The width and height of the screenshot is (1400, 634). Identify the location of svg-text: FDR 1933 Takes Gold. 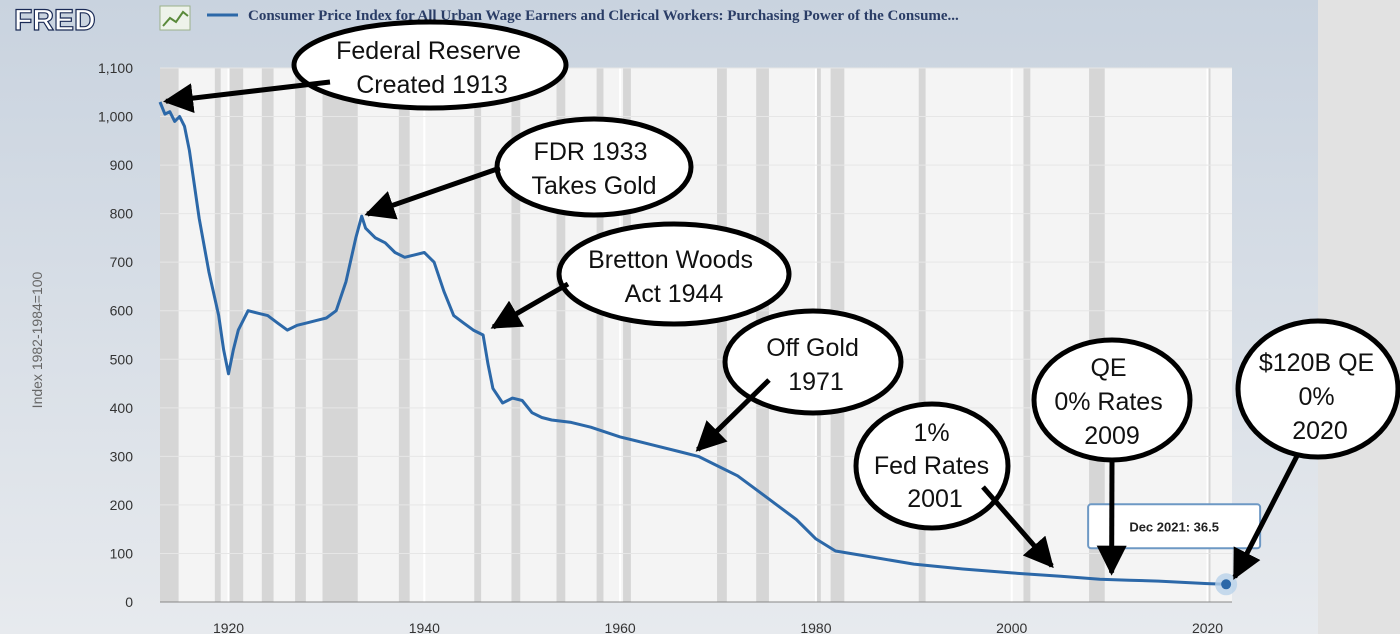
(593, 169).